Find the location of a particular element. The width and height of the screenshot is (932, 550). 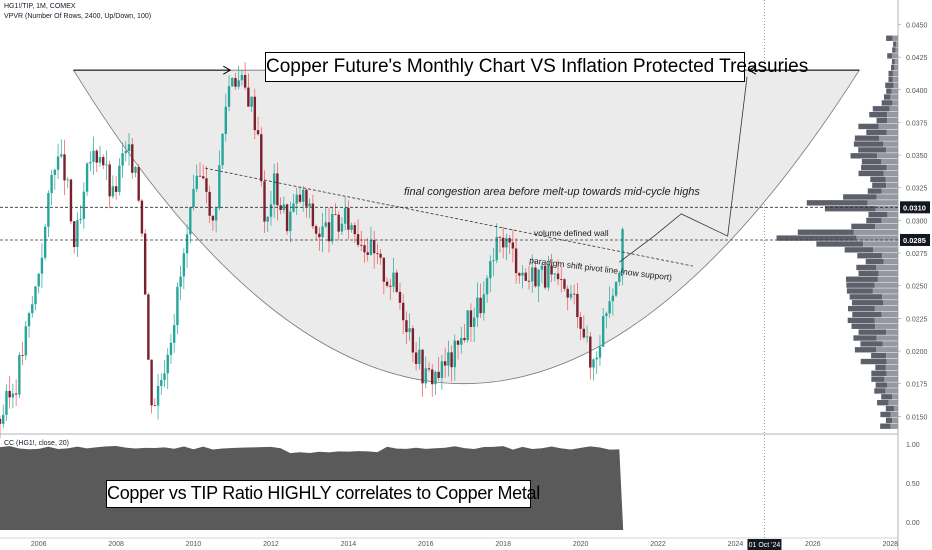

pivot-line is located at coordinates (449, 217).